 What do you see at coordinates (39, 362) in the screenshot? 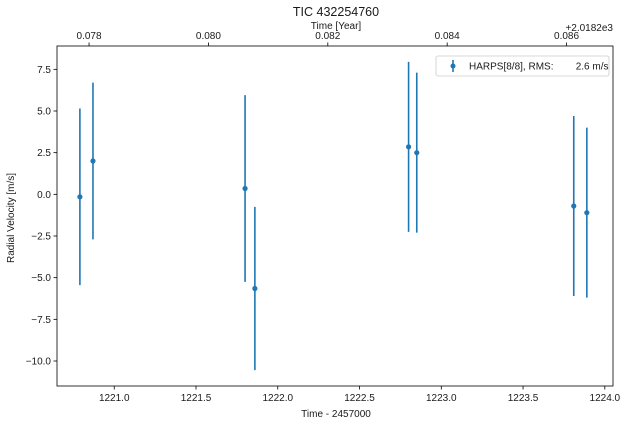
I see `y-tick-label: −10.0` at bounding box center [39, 362].